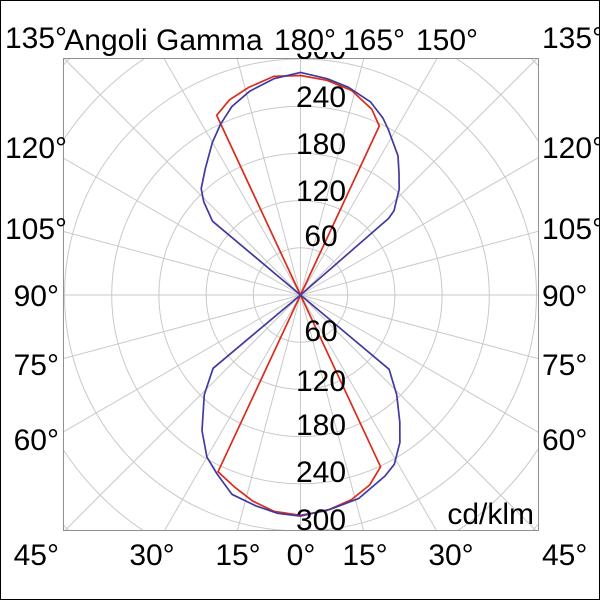 The image size is (600, 600). Describe the element at coordinates (152, 555) in the screenshot. I see `angle-label-bottom-30L: 30°` at that location.